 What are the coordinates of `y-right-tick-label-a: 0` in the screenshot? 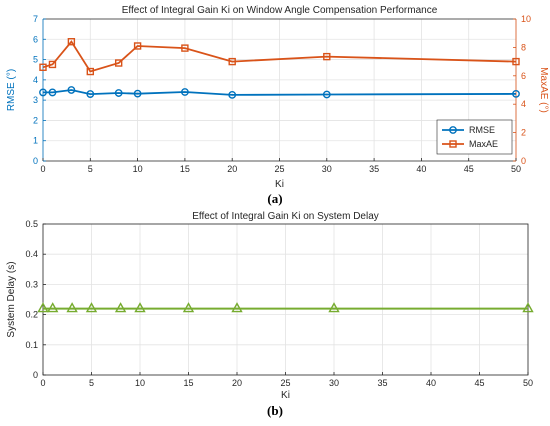 It's located at (523, 161).